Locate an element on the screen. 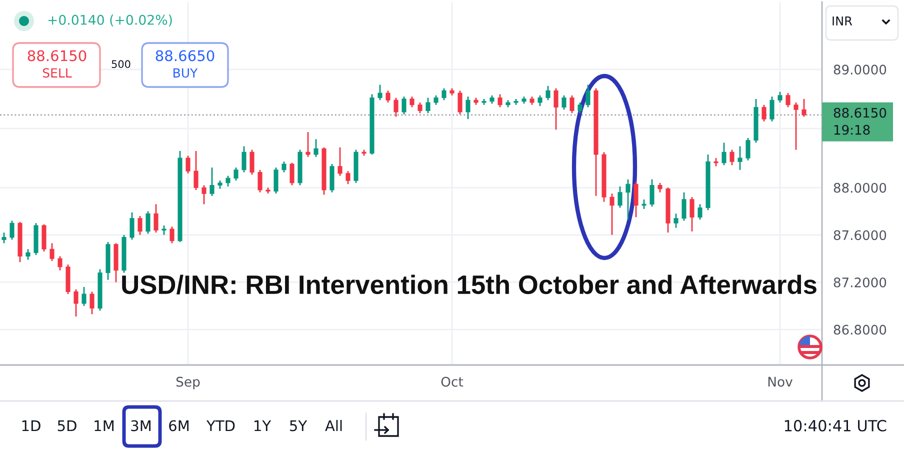  text: 1Y is located at coordinates (263, 426).